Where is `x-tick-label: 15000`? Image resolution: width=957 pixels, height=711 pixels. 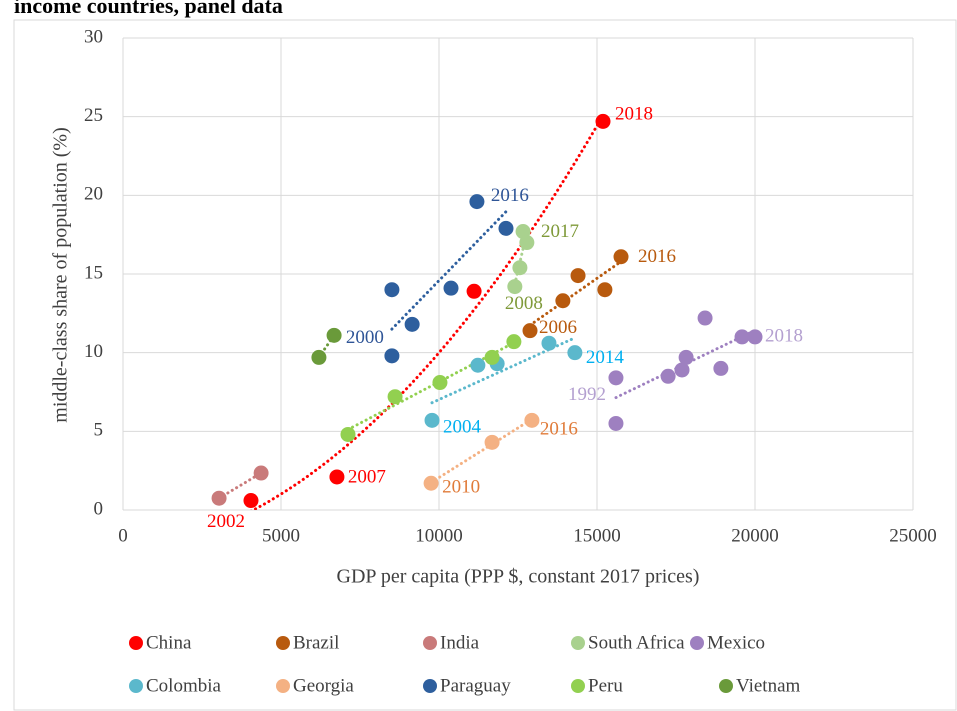 x-tick-label: 15000 is located at coordinates (597, 535).